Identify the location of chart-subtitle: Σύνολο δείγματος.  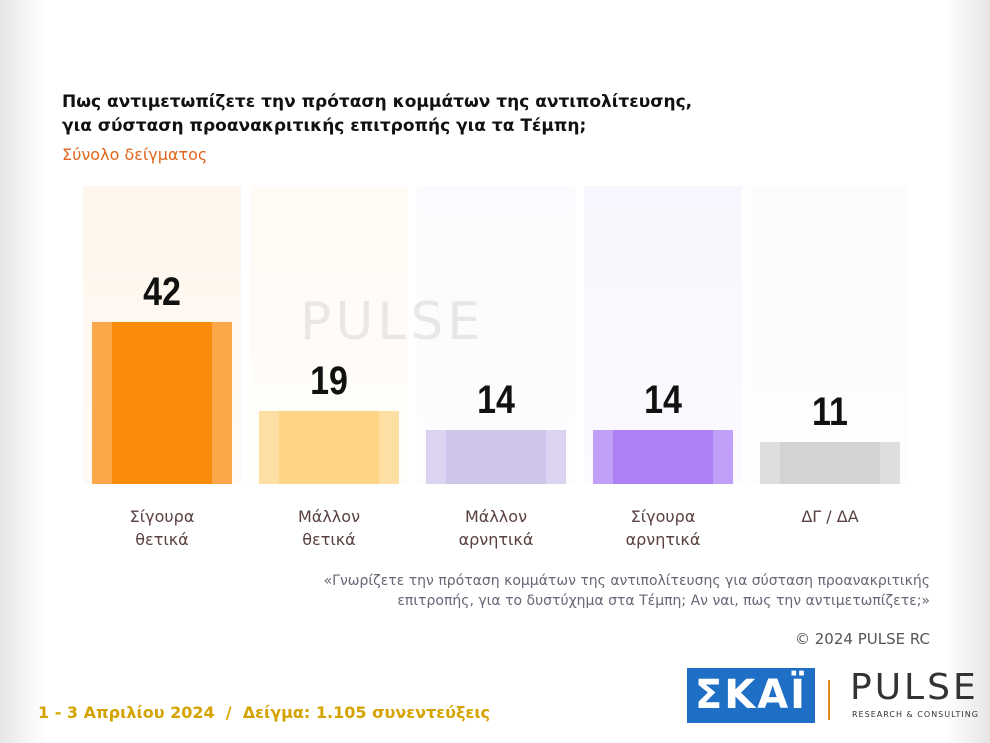
(135, 154).